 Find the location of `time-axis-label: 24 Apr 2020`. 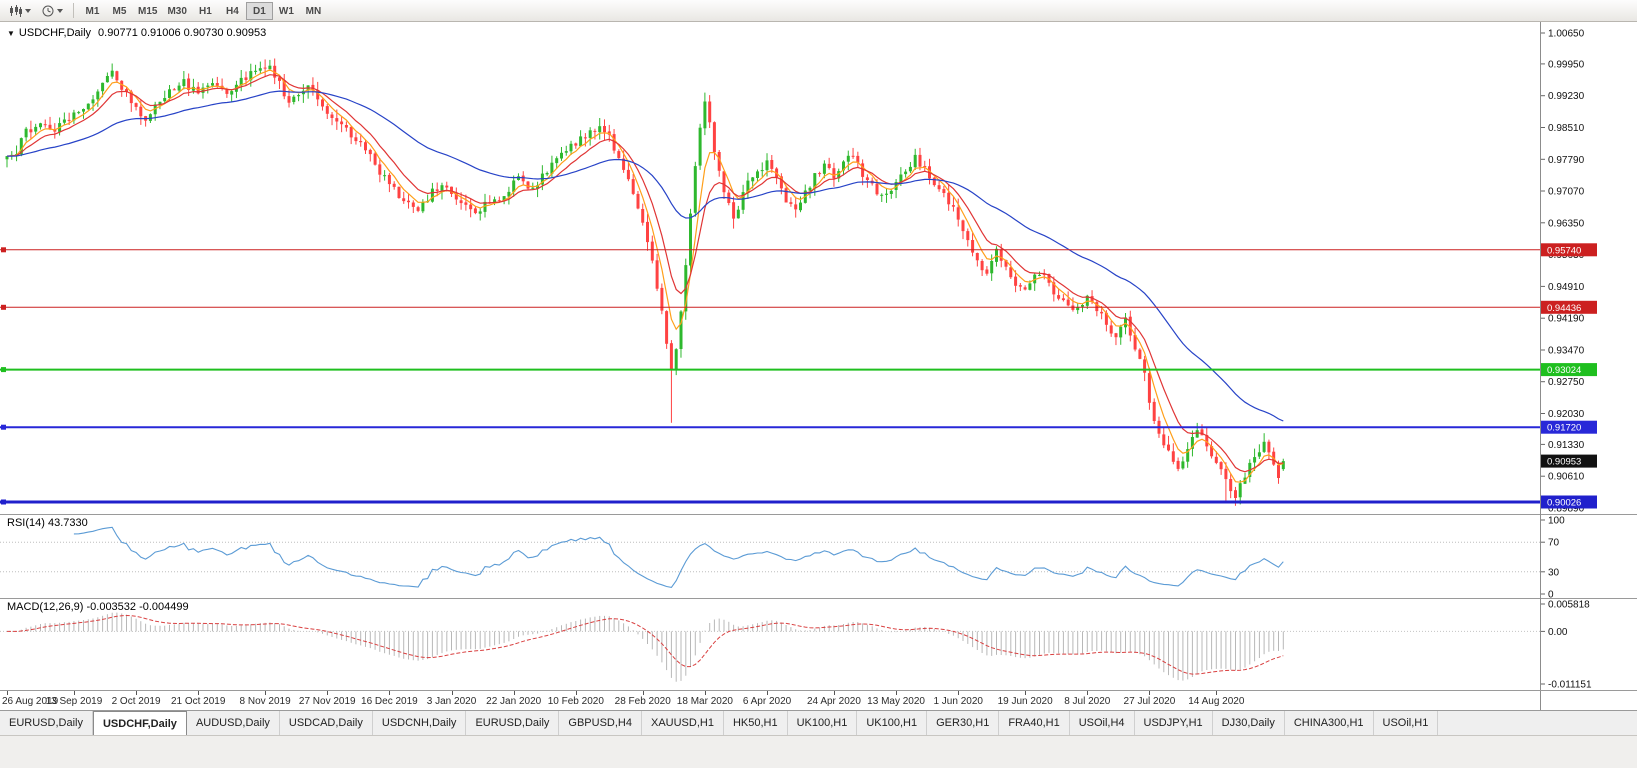

time-axis-label: 24 Apr 2020 is located at coordinates (833, 701).